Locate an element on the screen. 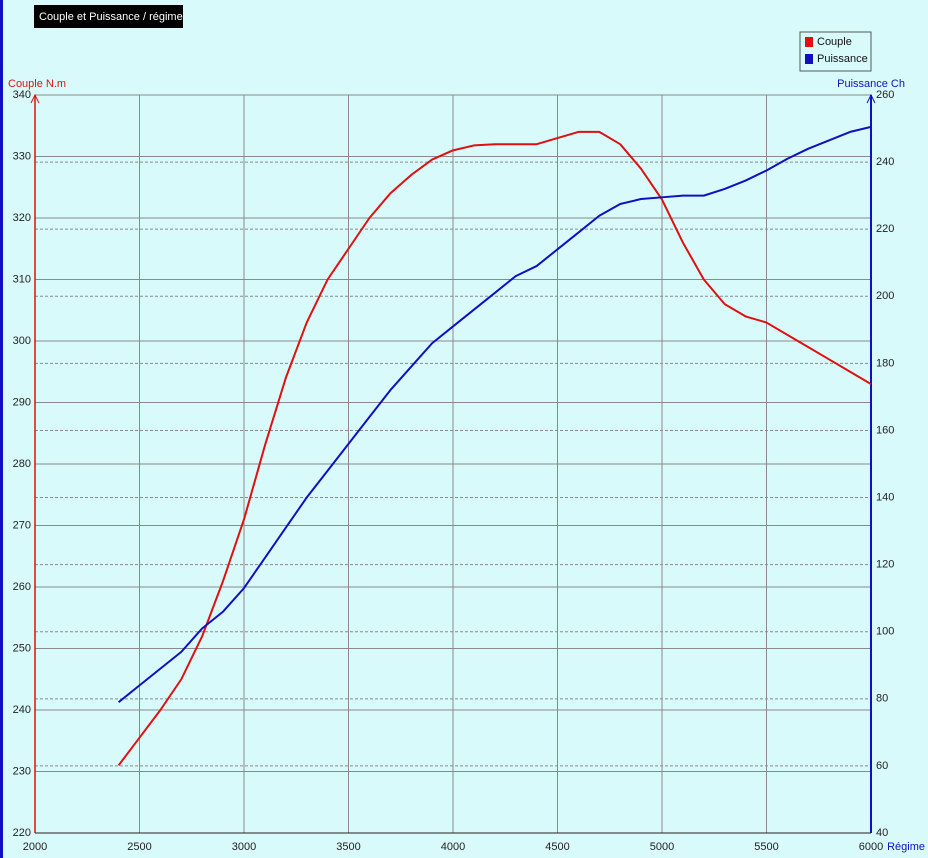 This screenshot has width=928, height=858. y-tick-label: 260 is located at coordinates (22, 587).